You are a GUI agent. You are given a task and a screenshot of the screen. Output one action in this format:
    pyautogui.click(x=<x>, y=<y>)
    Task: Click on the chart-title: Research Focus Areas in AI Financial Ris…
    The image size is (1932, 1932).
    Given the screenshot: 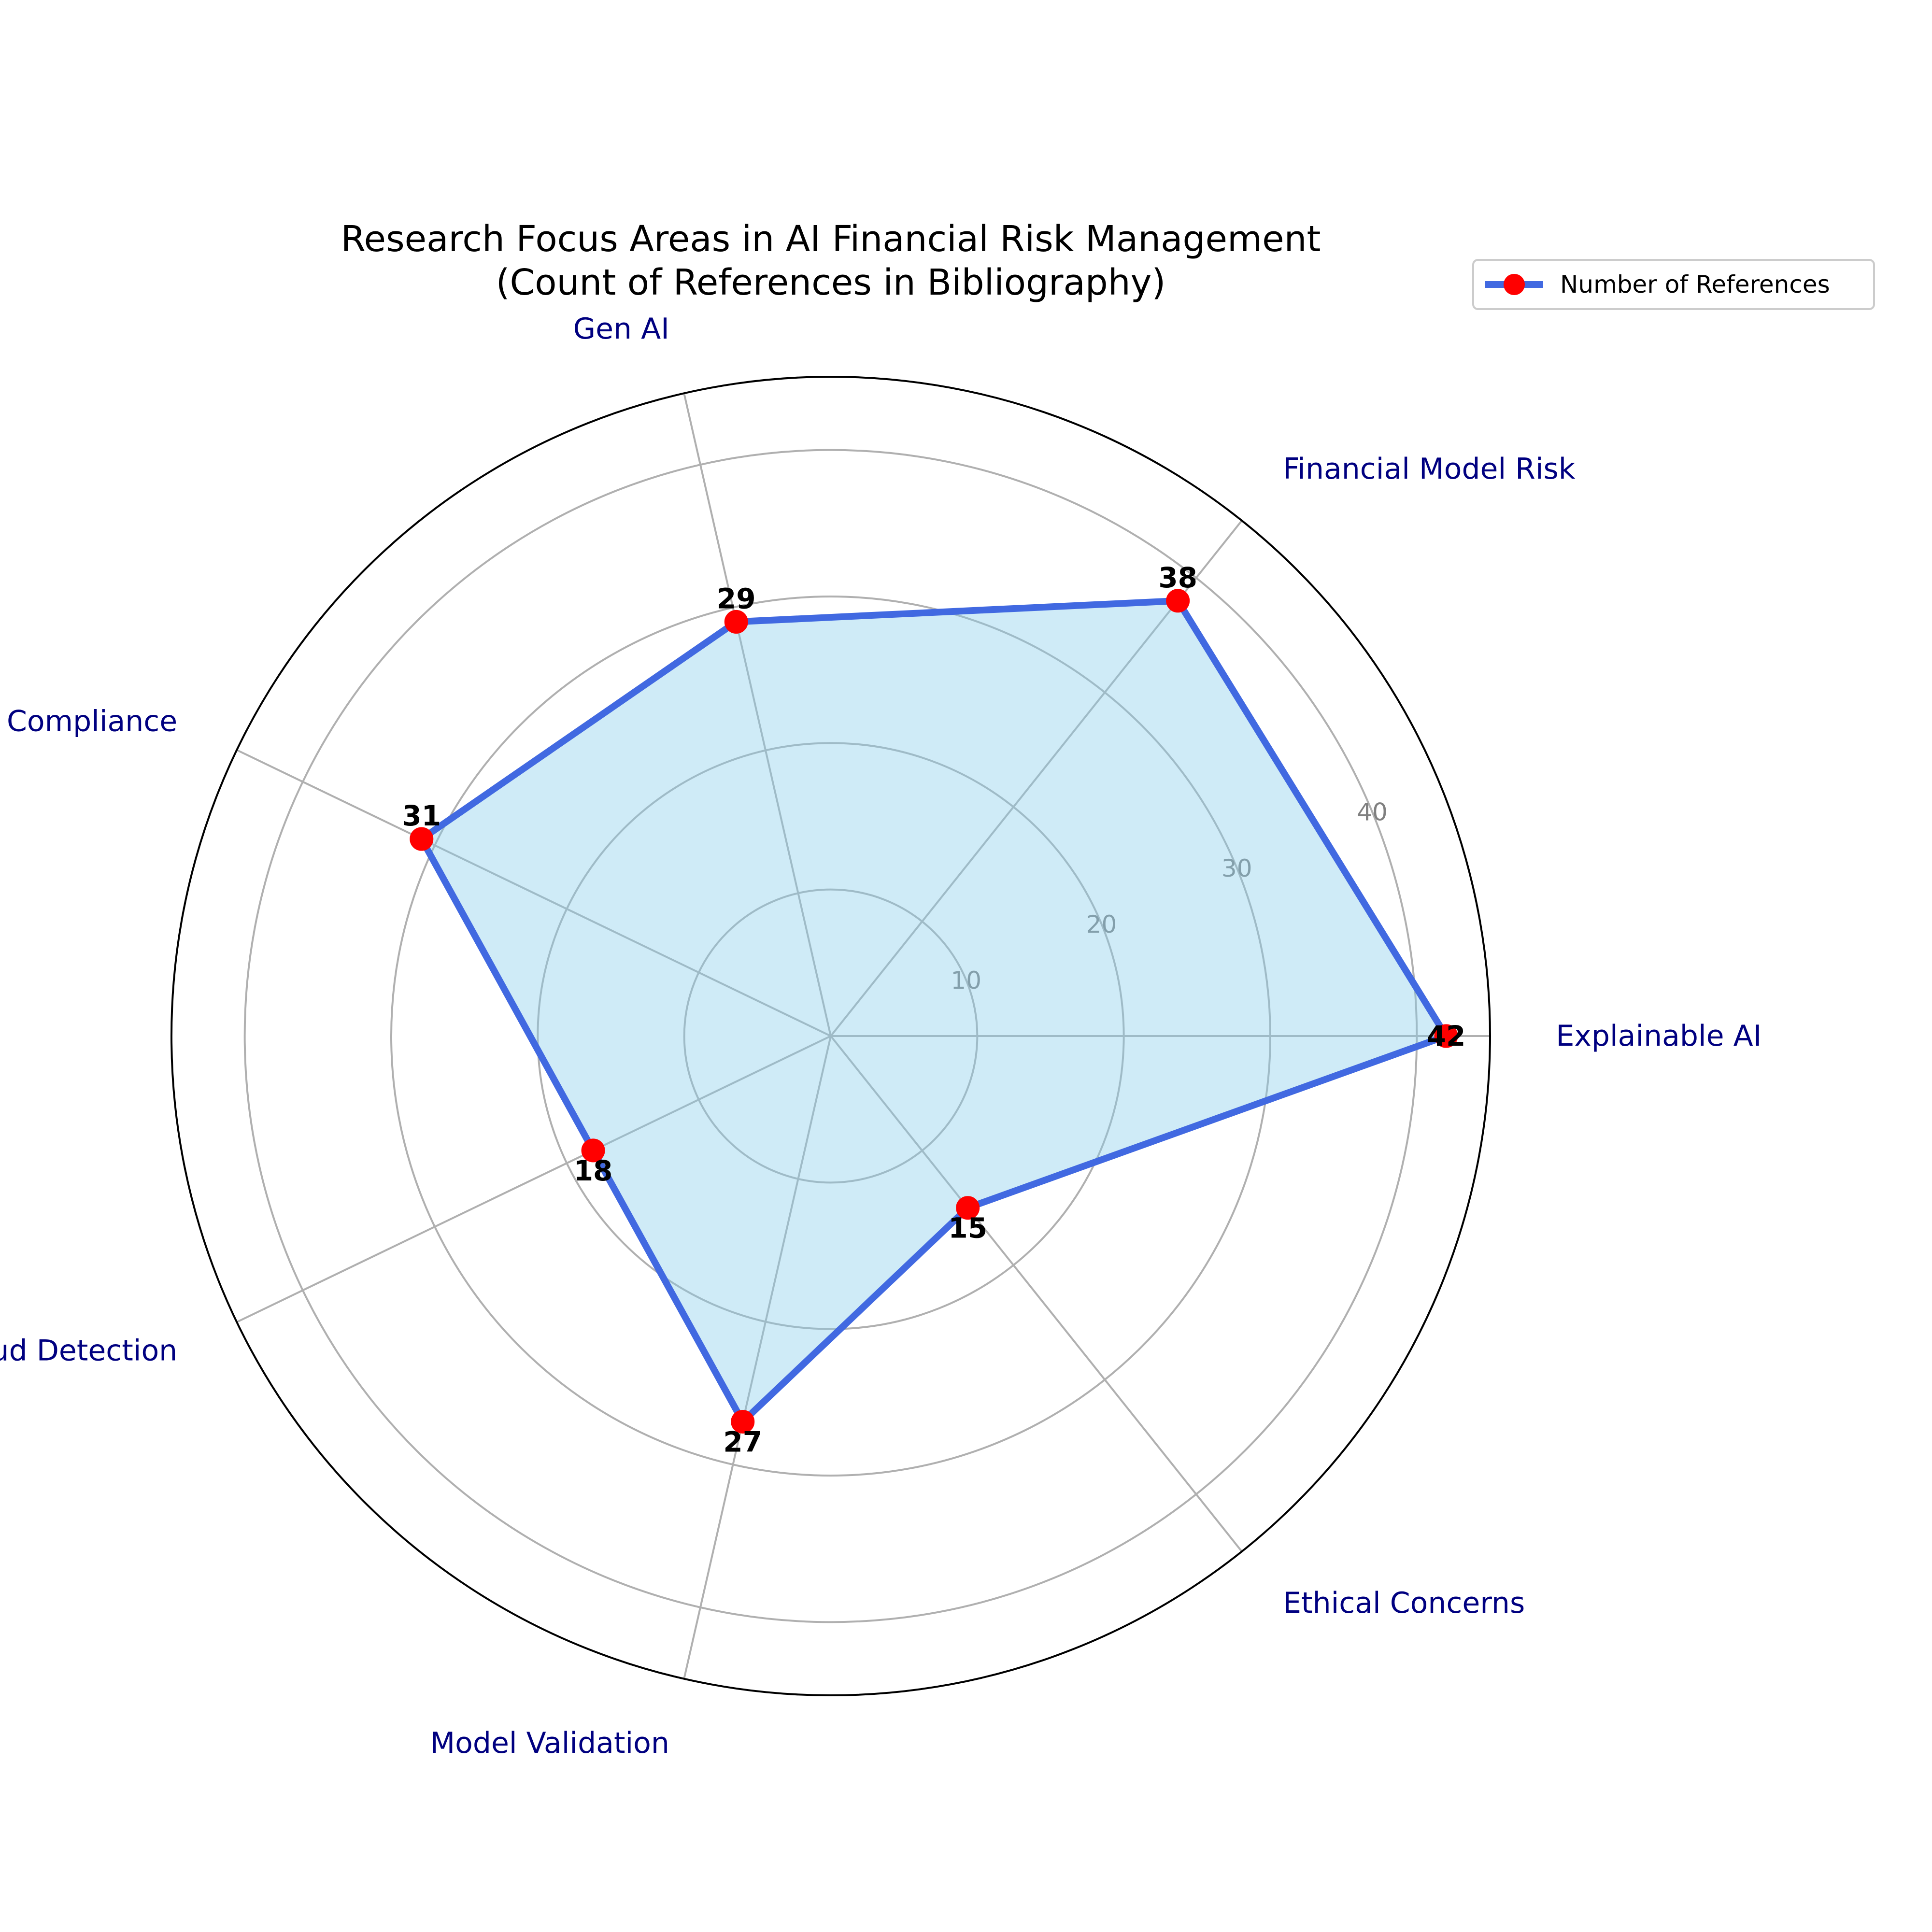 What is the action you would take?
    pyautogui.click(x=831, y=239)
    